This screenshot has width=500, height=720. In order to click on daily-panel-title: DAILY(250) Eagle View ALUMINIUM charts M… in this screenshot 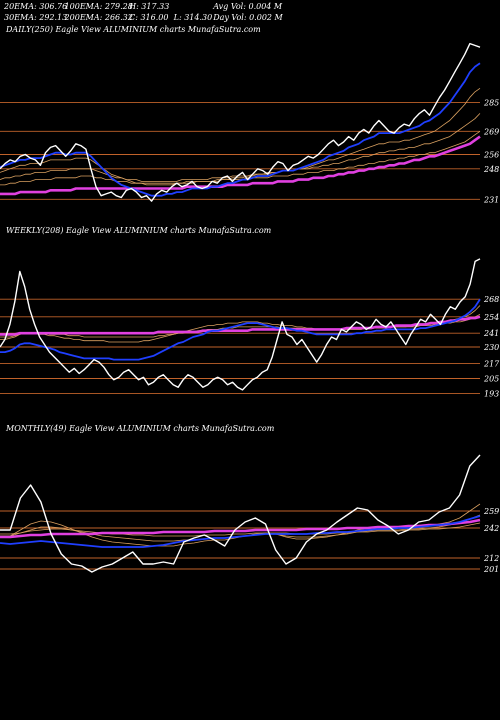, I will do `click(133, 29)`.